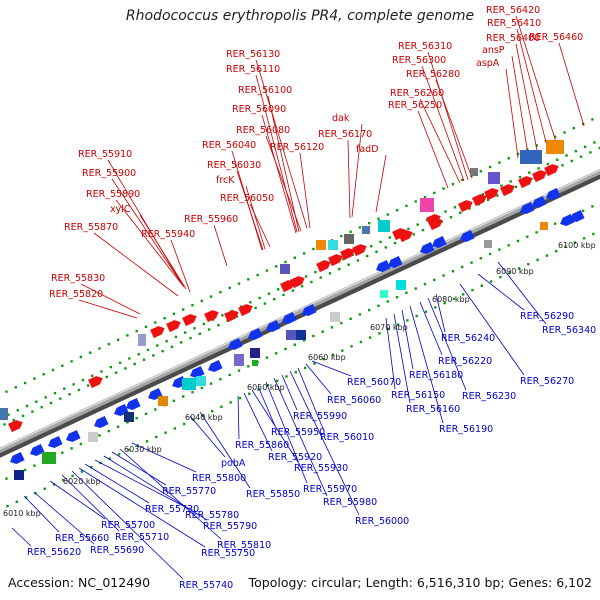 The image size is (600, 600). I want to click on gene-label-bottom: RER_55770, so click(189, 491).